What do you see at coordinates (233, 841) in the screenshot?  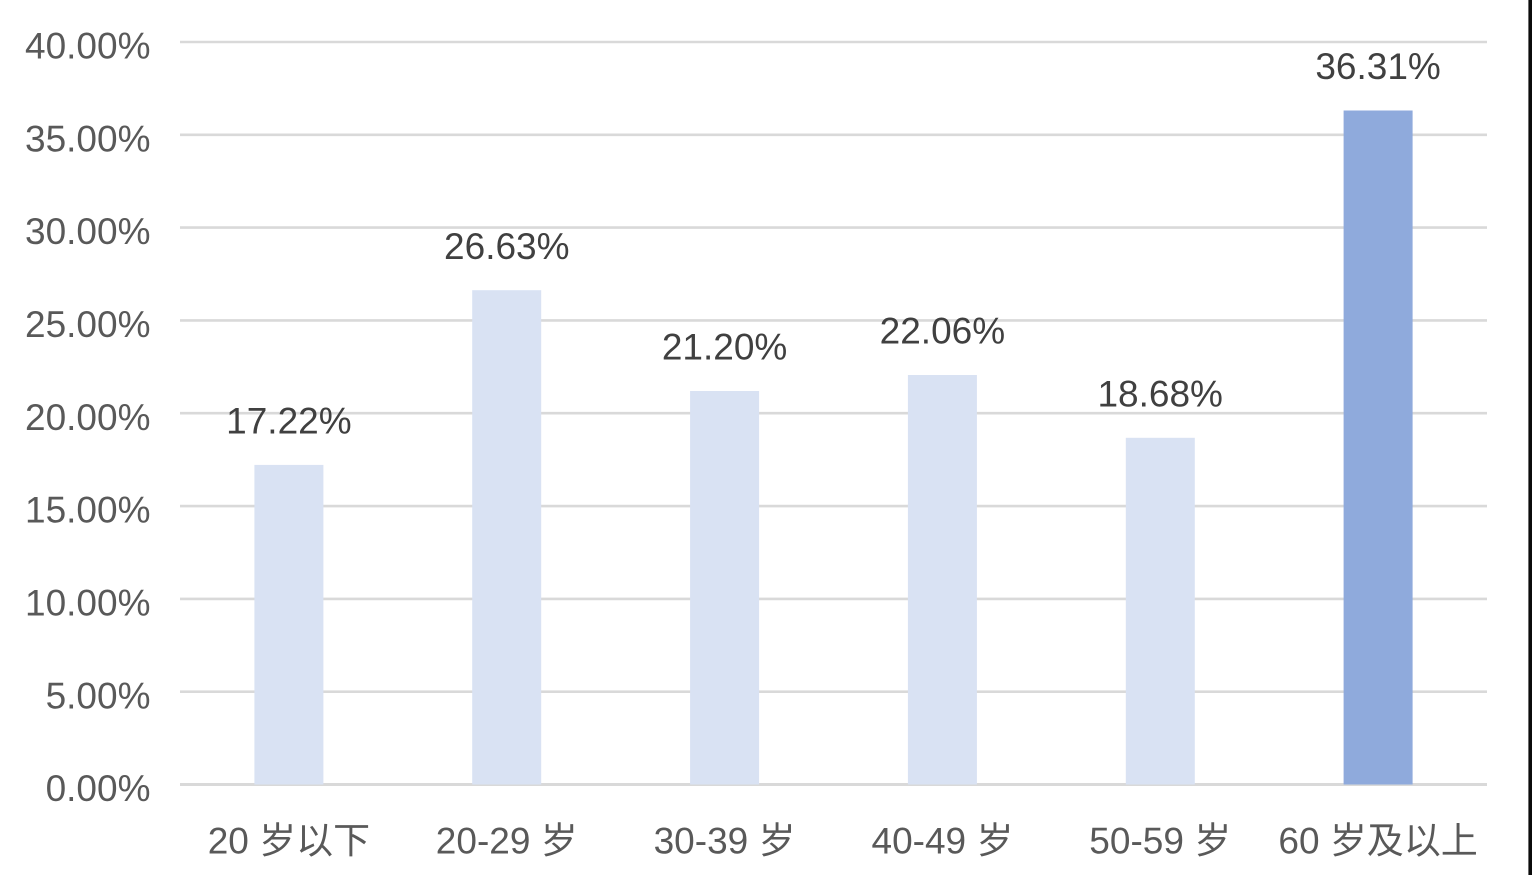 I see `svg-text: 20` at bounding box center [233, 841].